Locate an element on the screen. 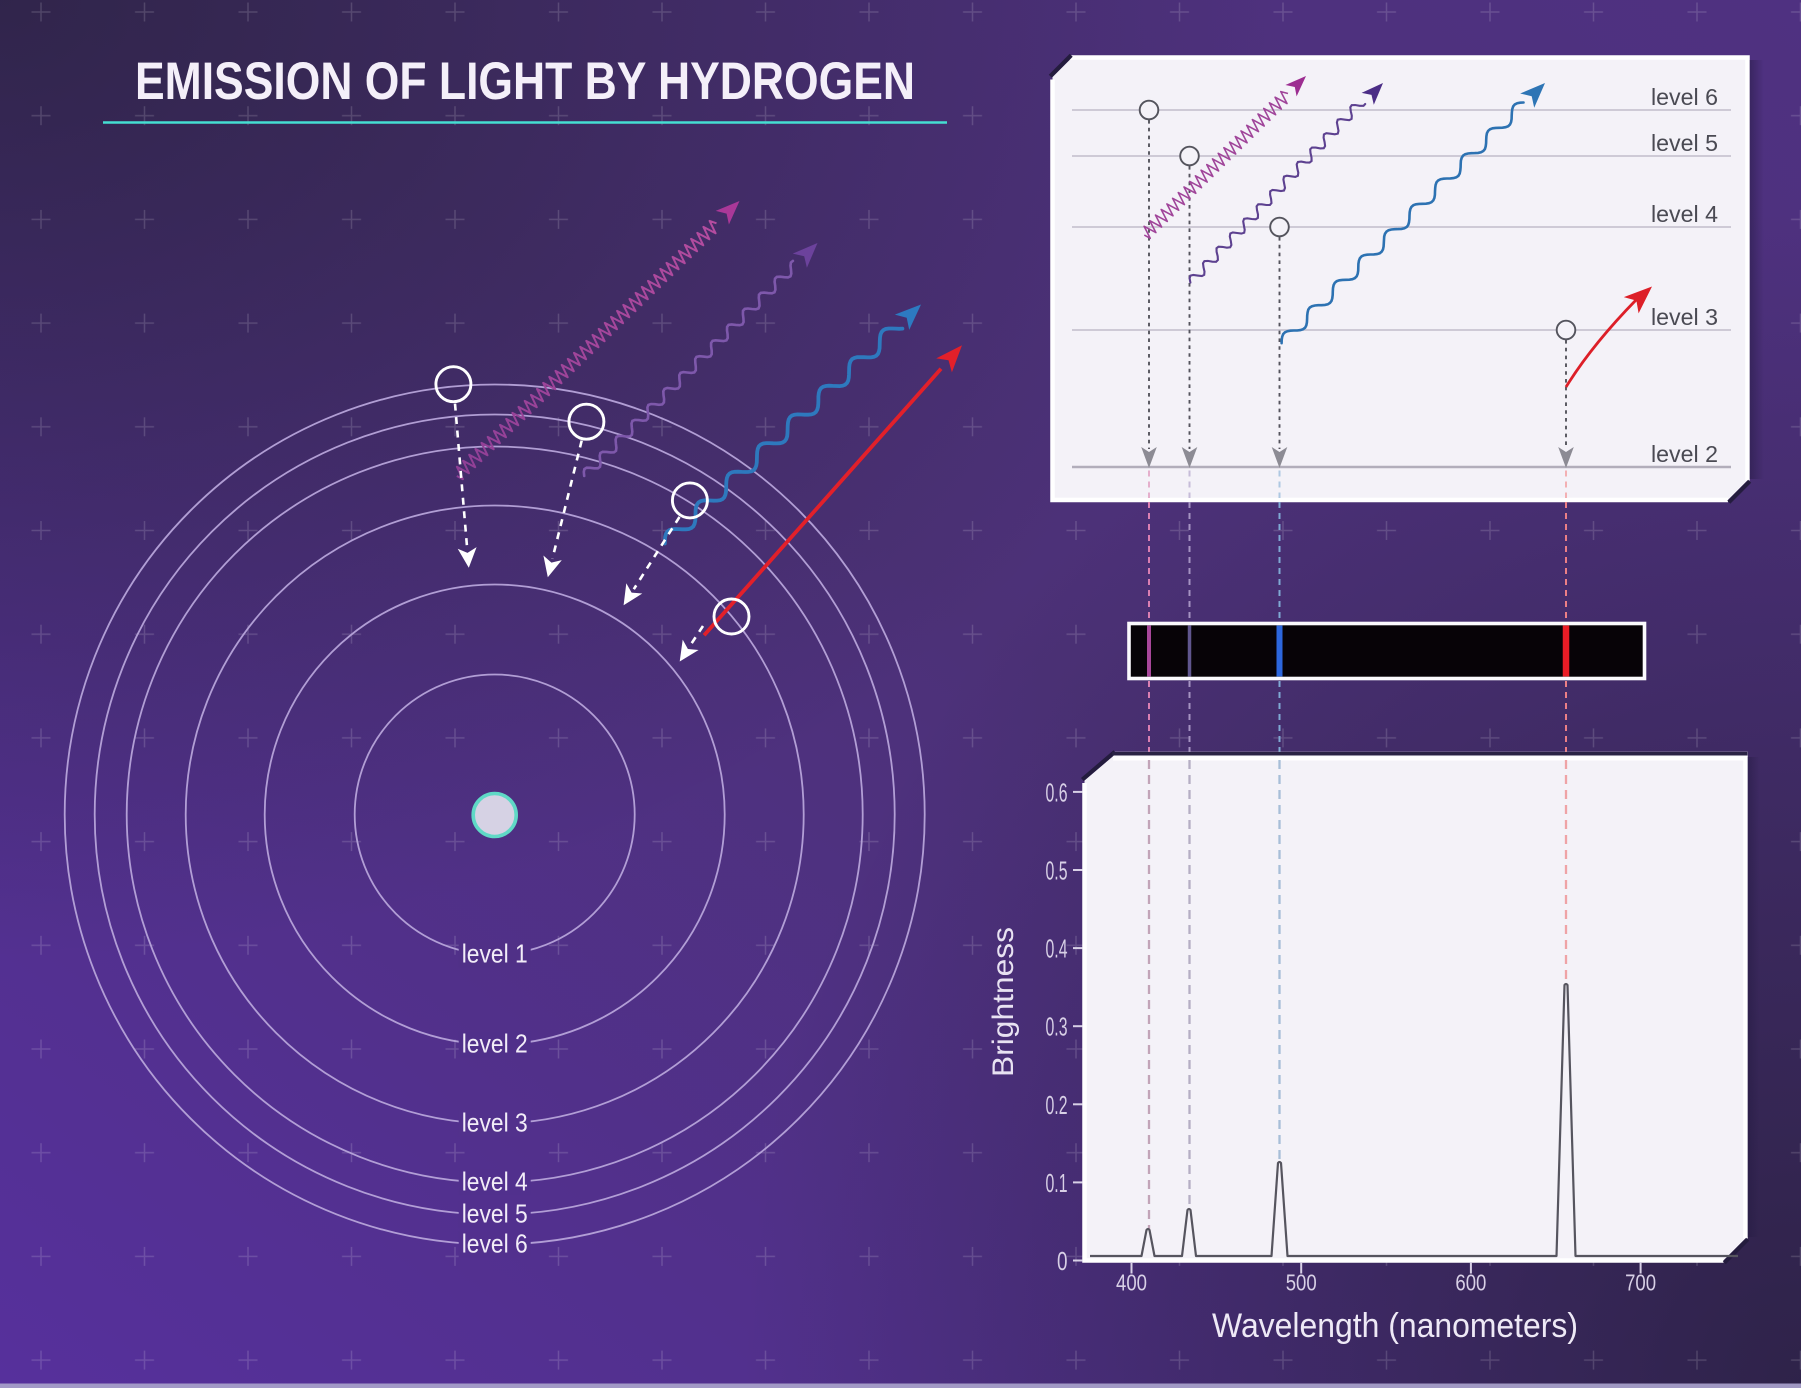 The height and width of the screenshot is (1388, 1801). svg-text: 0.5 is located at coordinates (1057, 871).